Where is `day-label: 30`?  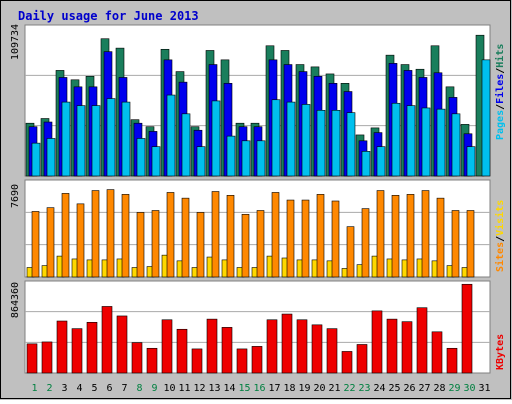
day-label: 30 is located at coordinates (469, 388).